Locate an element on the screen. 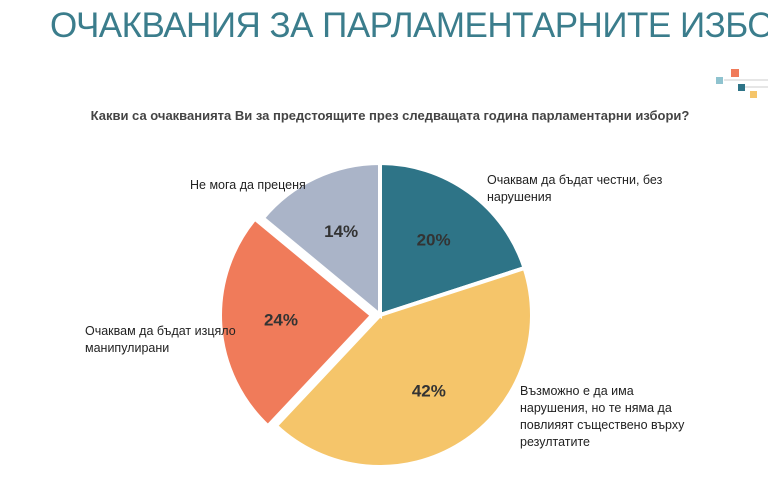 This screenshot has width=768, height=494. category-label: Не мога да преценя is located at coordinates (248, 185).